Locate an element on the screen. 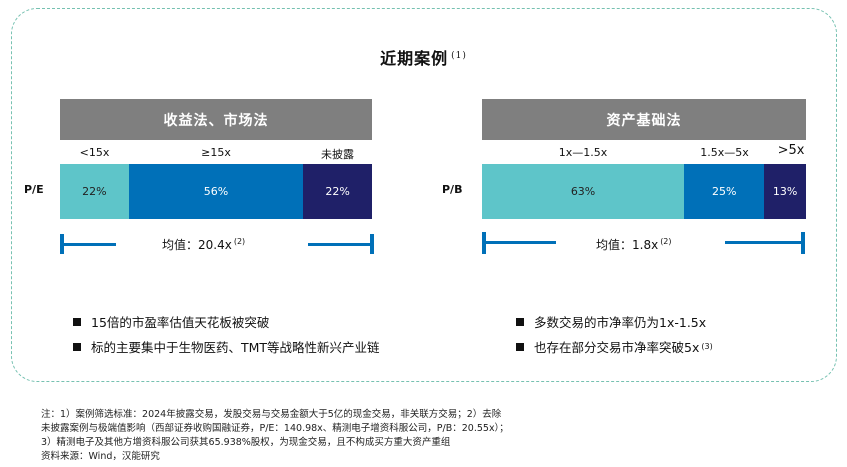 The width and height of the screenshot is (847, 467). pb-average-bracket is located at coordinates (643, 243).